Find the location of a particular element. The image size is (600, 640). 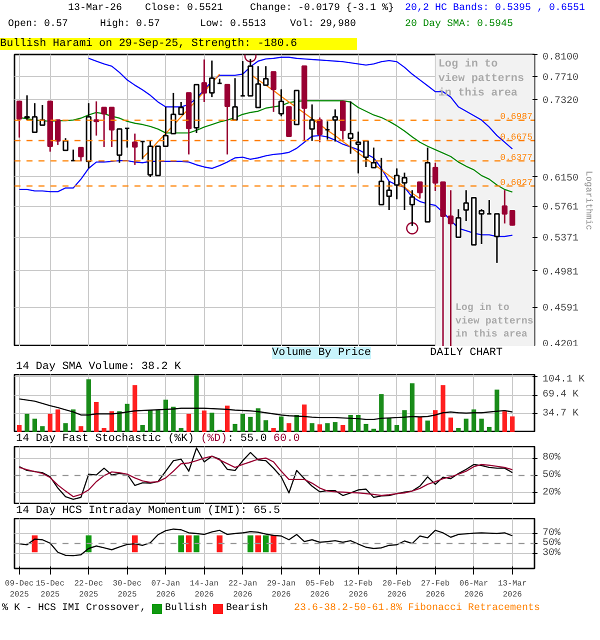

x-tick-label: 22-Jan 2026 is located at coordinates (243, 590).